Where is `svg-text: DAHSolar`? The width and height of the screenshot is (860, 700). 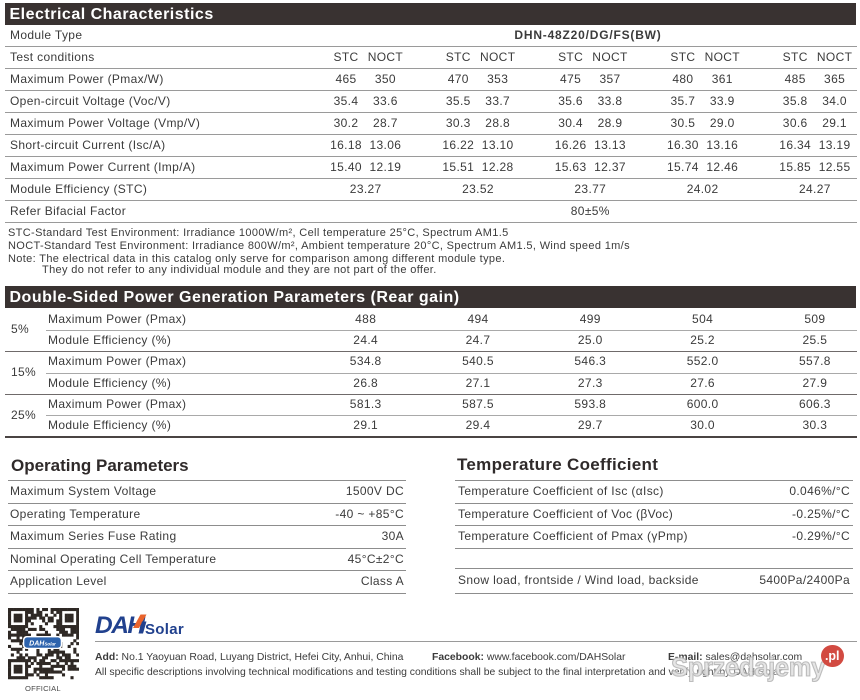
svg-text: DAHSolar is located at coordinates (42, 643).